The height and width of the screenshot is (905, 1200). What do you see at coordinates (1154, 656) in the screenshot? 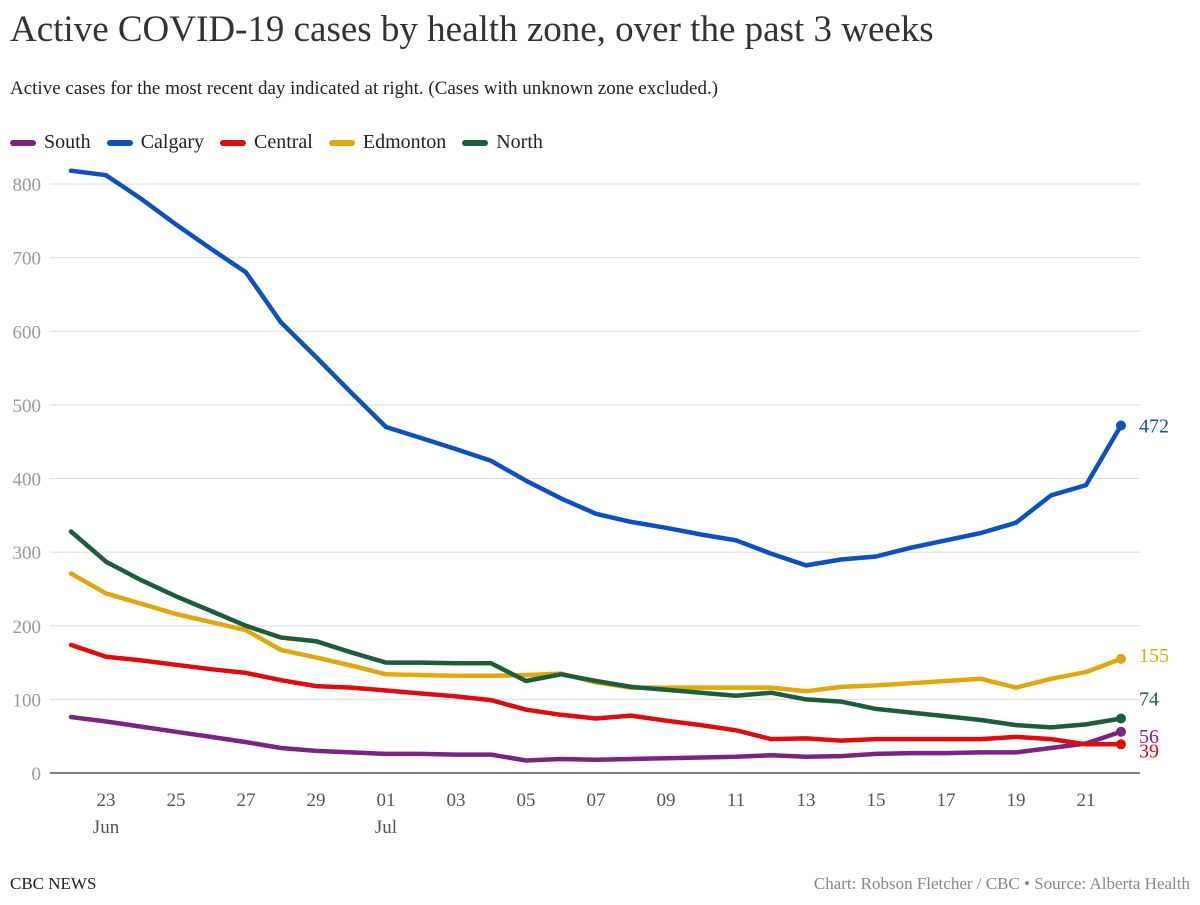
I see `series-end-label-edmonton: 155` at bounding box center [1154, 656].